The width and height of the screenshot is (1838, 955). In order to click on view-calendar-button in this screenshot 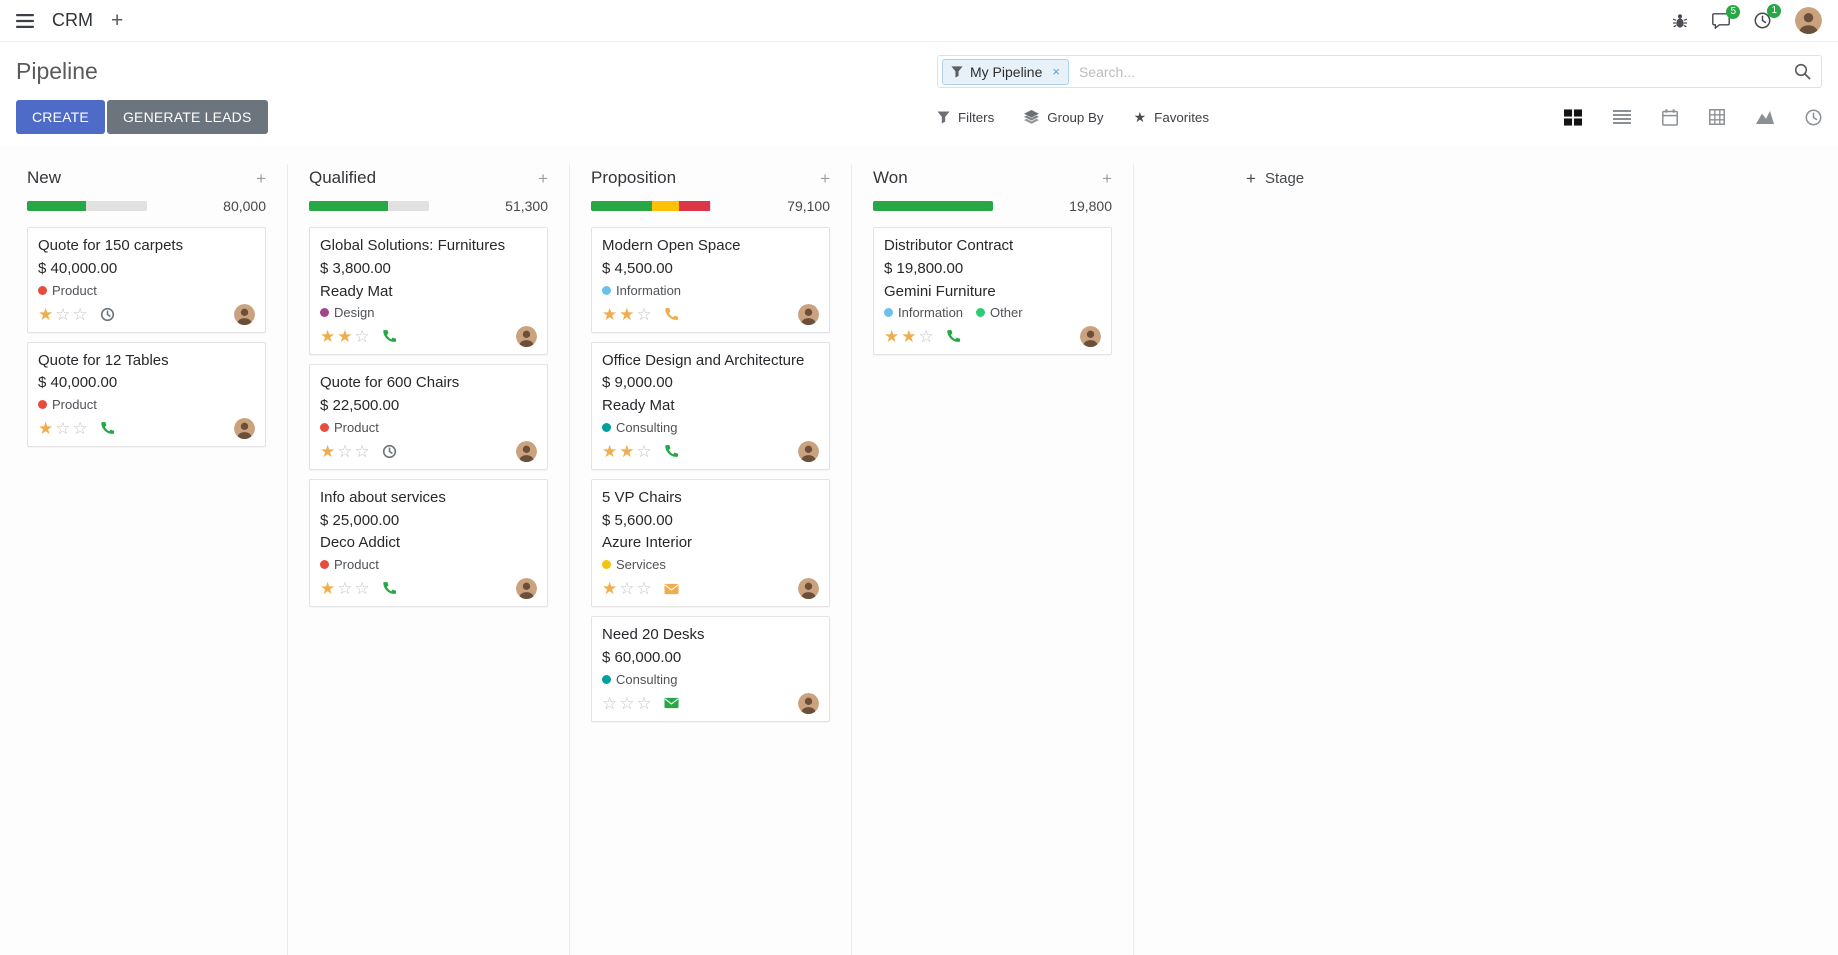, I will do `click(1670, 117)`.